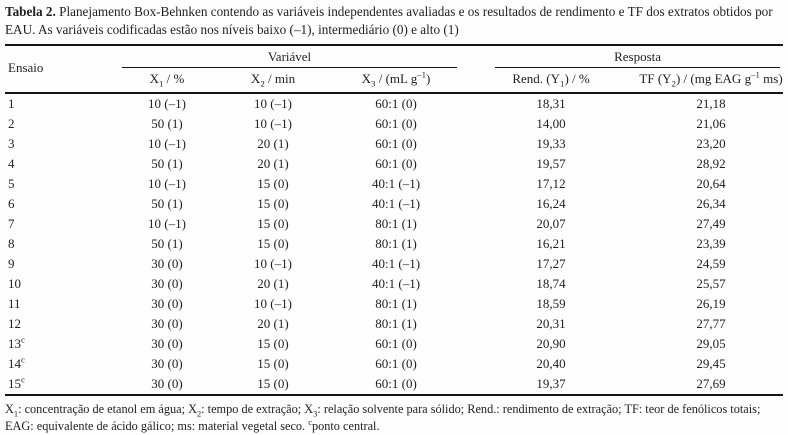 The width and height of the screenshot is (788, 435). I want to click on data-cell: 23,20, so click(711, 144).